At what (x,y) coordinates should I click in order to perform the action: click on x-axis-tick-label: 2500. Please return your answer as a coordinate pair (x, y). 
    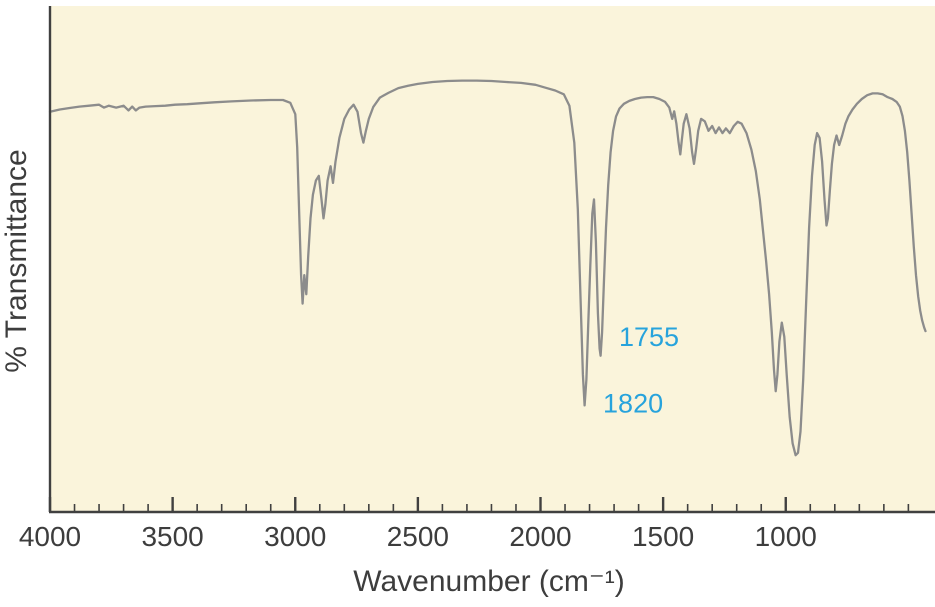
    Looking at the image, I should click on (418, 536).